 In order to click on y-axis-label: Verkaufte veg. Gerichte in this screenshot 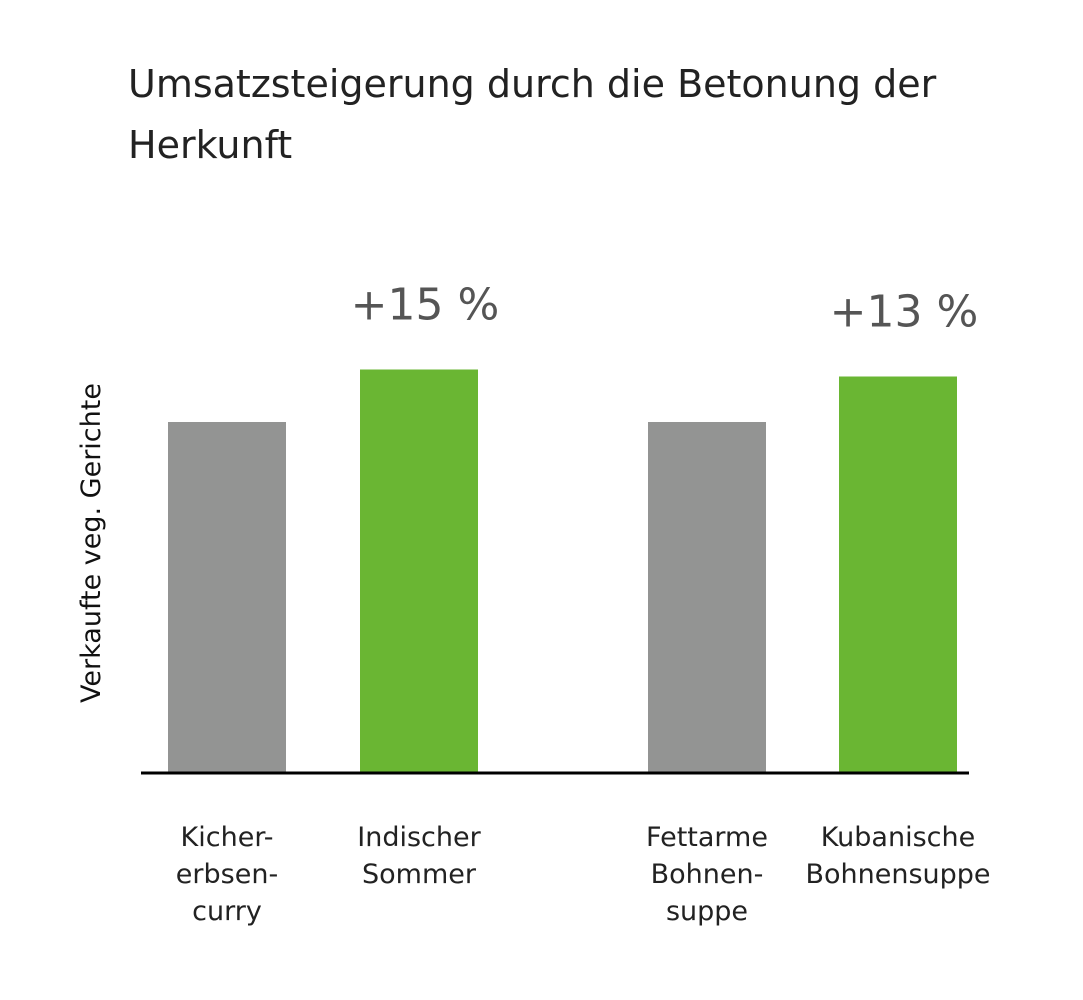, I will do `click(91, 543)`.